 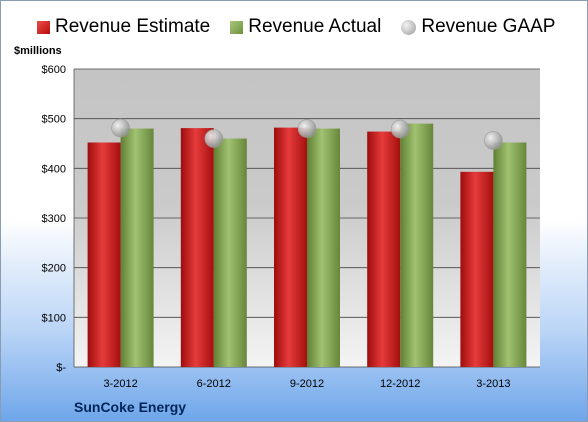 I want to click on x-tick-label: 6-2012, so click(x=214, y=384).